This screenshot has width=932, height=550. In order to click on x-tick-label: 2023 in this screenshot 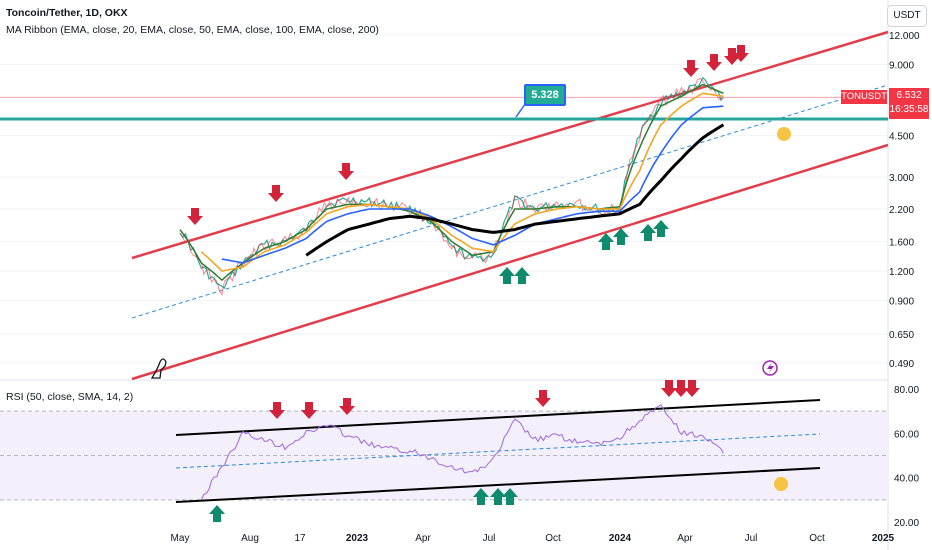, I will do `click(357, 538)`.